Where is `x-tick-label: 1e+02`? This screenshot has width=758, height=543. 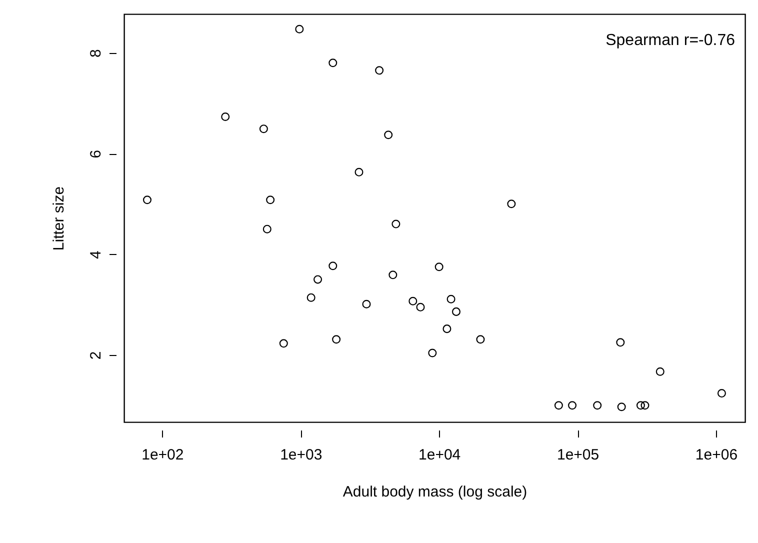
x-tick-label: 1e+02 is located at coordinates (163, 455).